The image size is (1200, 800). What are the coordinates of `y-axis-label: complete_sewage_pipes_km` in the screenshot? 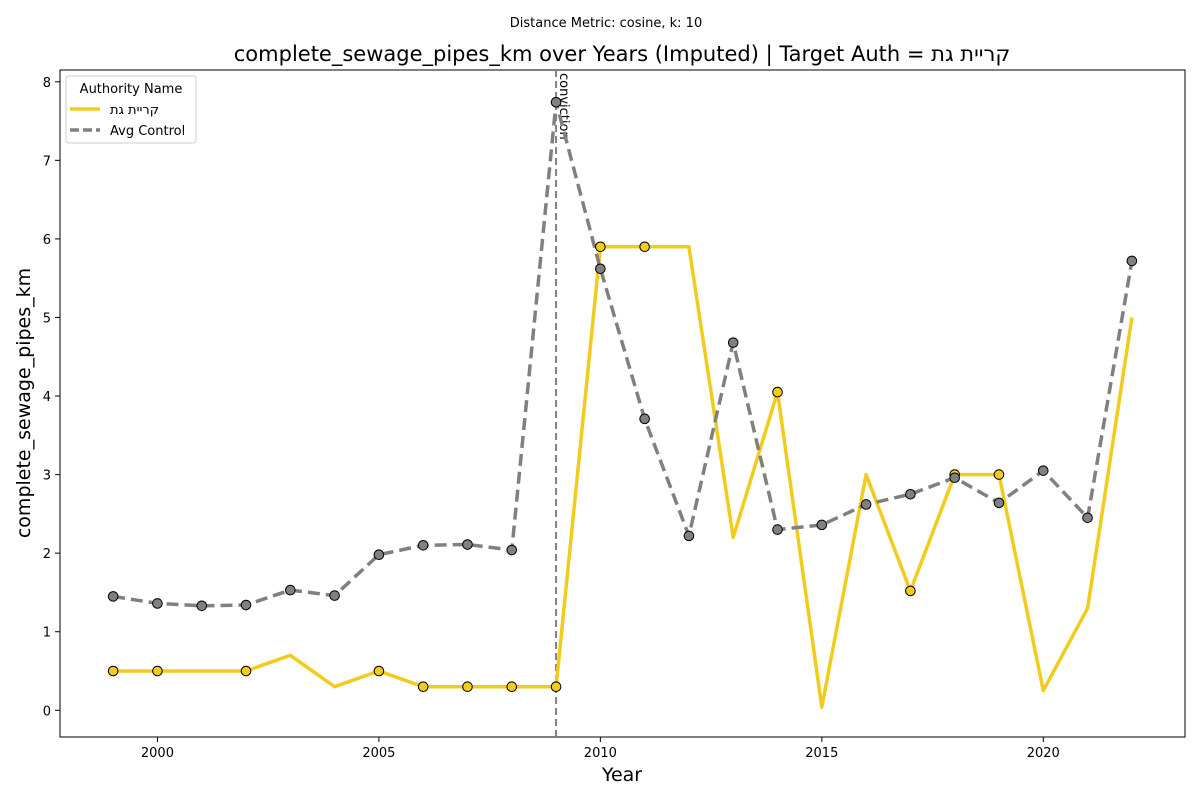 It's located at (24, 403).